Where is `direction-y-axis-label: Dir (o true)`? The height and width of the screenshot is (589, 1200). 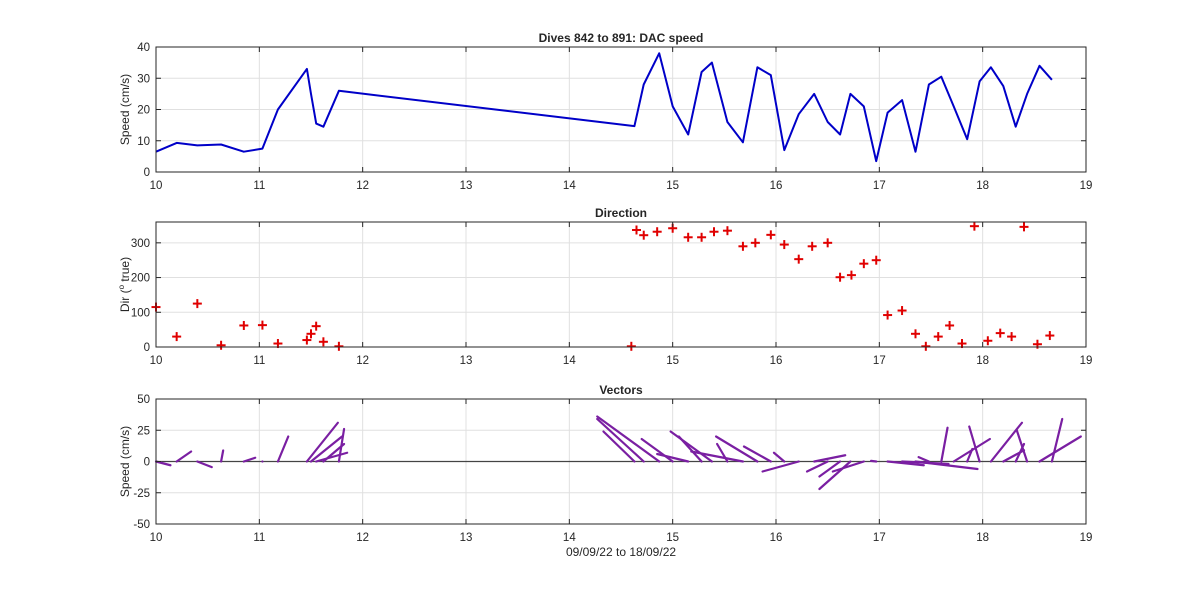 direction-y-axis-label: Dir (o true) is located at coordinates (124, 284).